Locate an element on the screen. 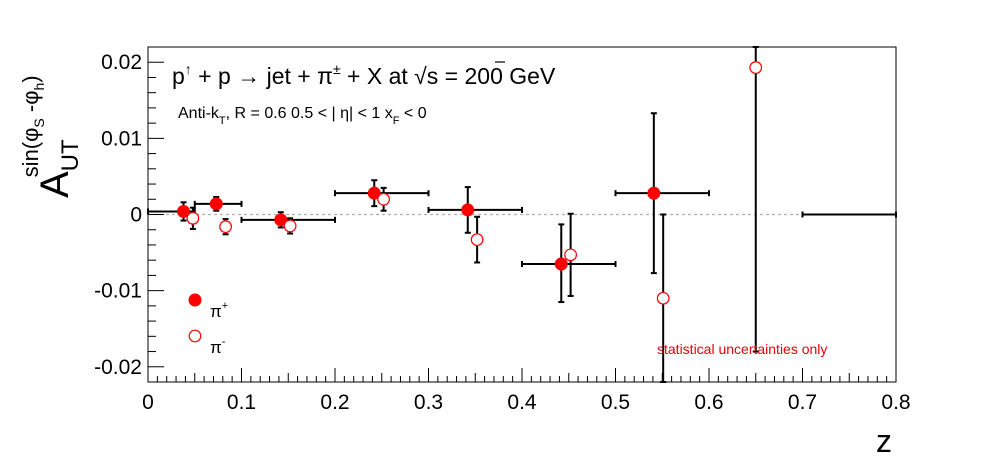 This screenshot has width=996, height=472. x-tick-label: 0.3 is located at coordinates (428, 402).